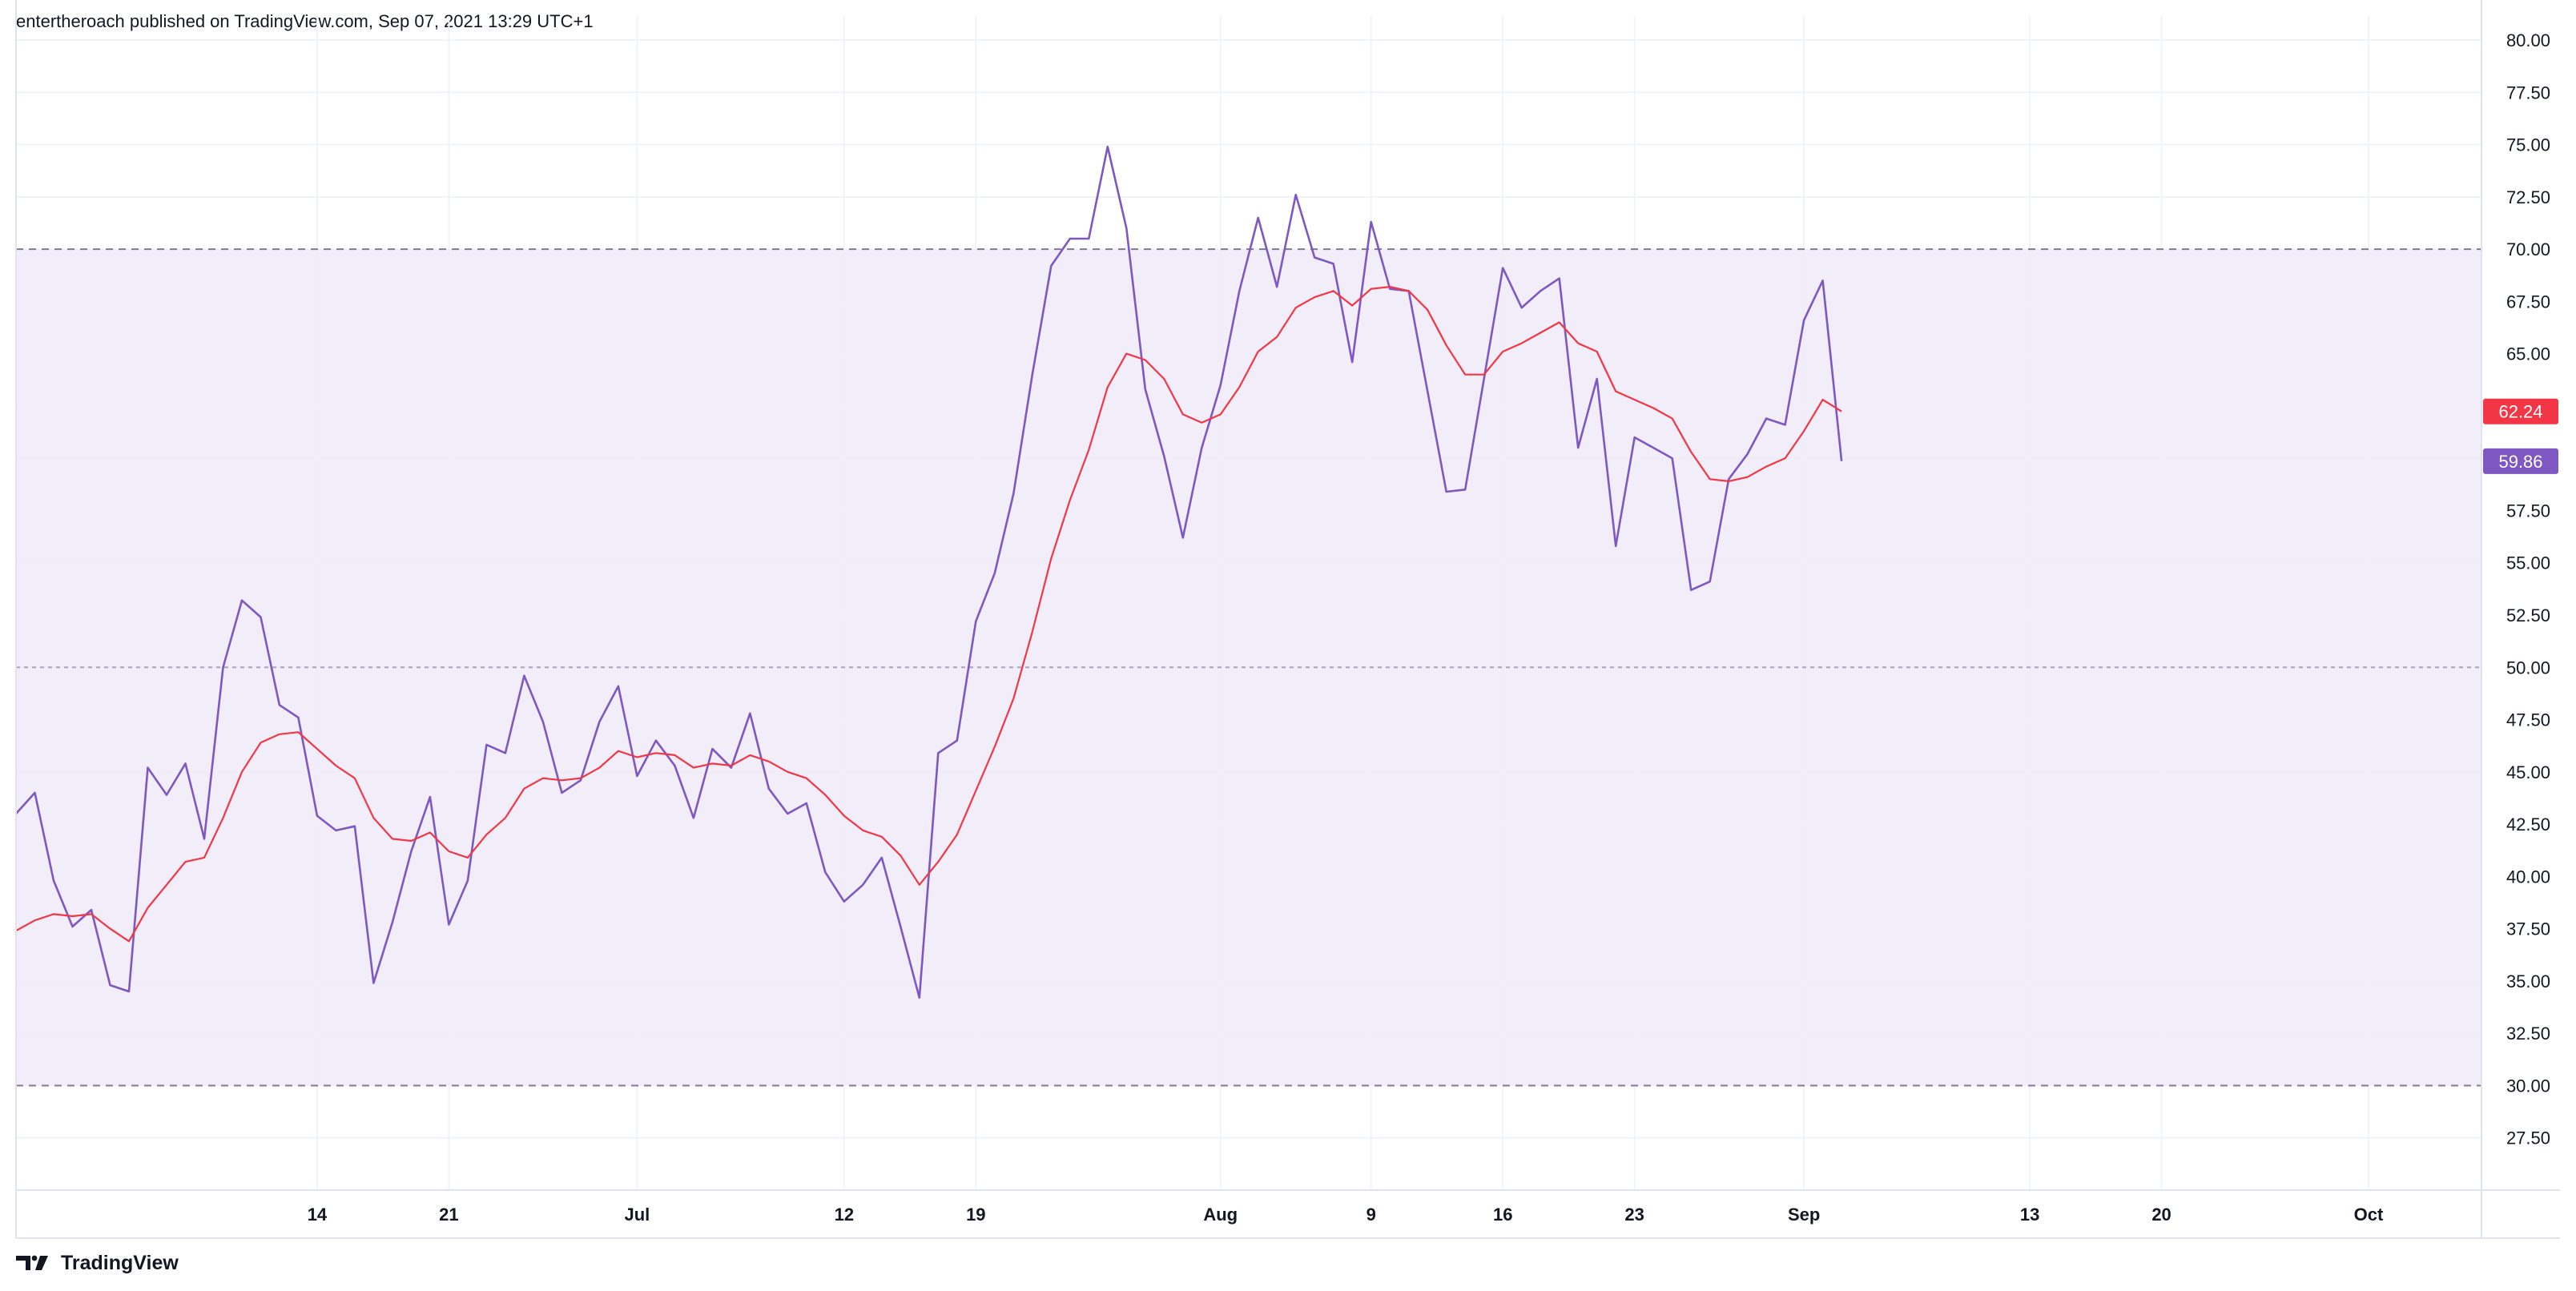 The image size is (2576, 1291). I want to click on y-tick-label: 55.00, so click(2528, 563).